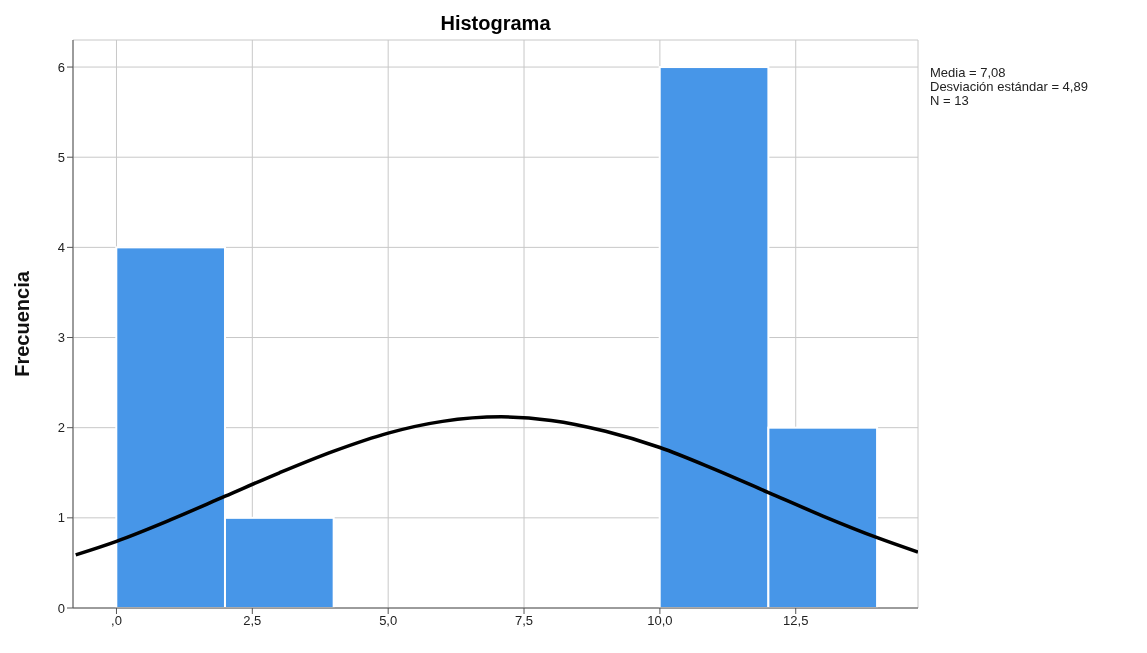  Describe the element at coordinates (116, 621) in the screenshot. I see `x-tick-label: ,0` at that location.